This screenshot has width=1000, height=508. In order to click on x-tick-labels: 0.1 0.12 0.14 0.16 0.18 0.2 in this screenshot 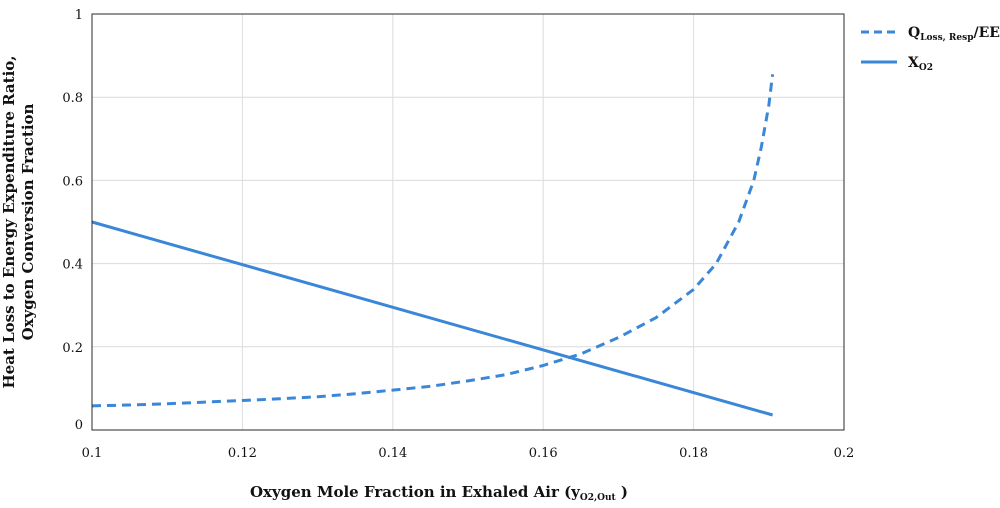, I will do `click(468, 453)`.